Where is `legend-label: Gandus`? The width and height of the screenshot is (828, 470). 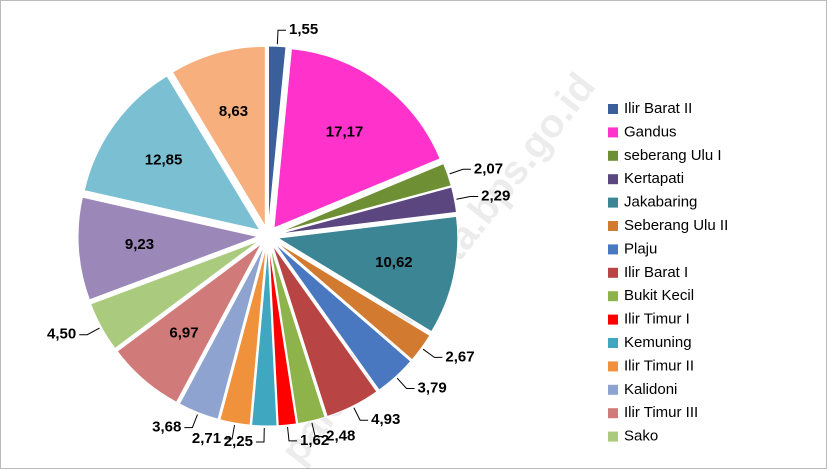 legend-label: Gandus is located at coordinates (650, 131).